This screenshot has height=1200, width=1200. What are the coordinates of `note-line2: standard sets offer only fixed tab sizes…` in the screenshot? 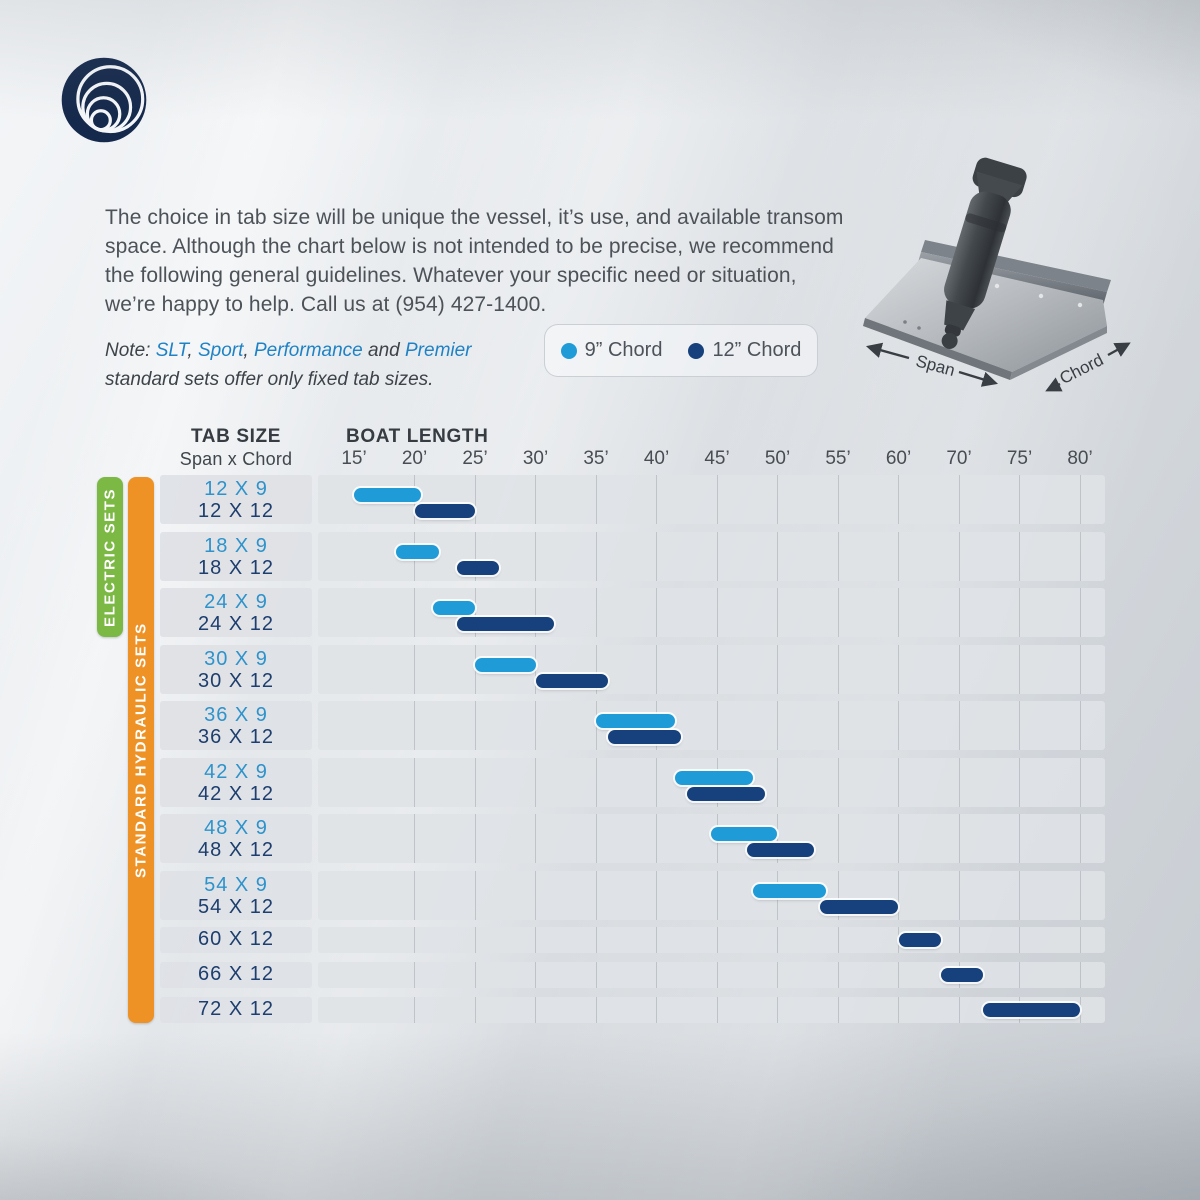 It's located at (269, 379).